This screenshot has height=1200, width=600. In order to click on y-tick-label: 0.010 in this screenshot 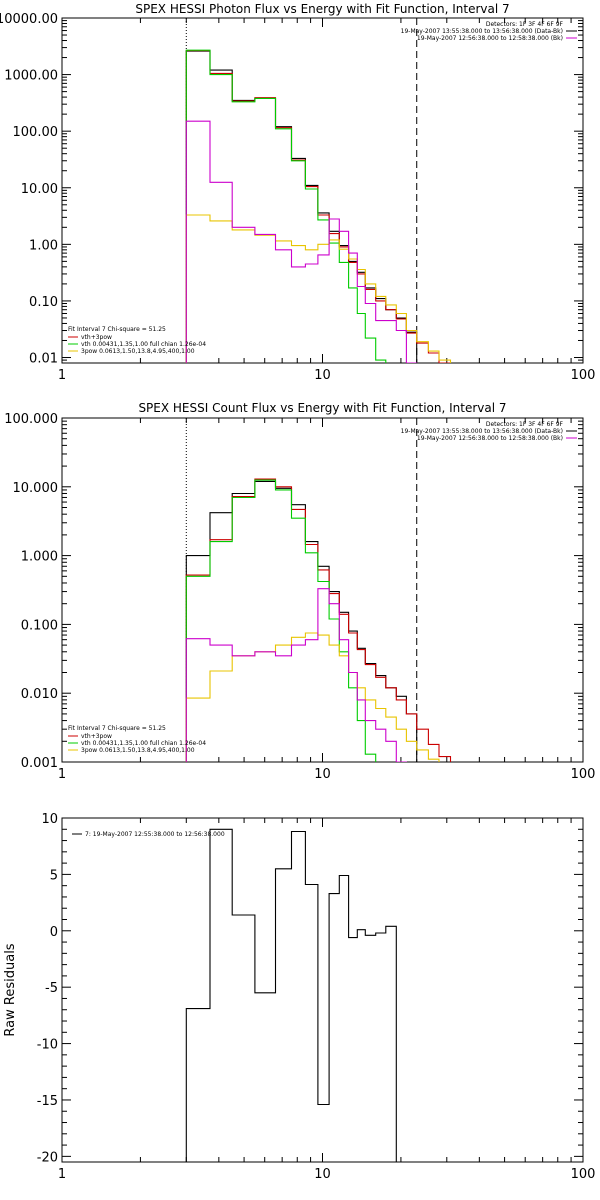, I will do `click(39, 694)`.